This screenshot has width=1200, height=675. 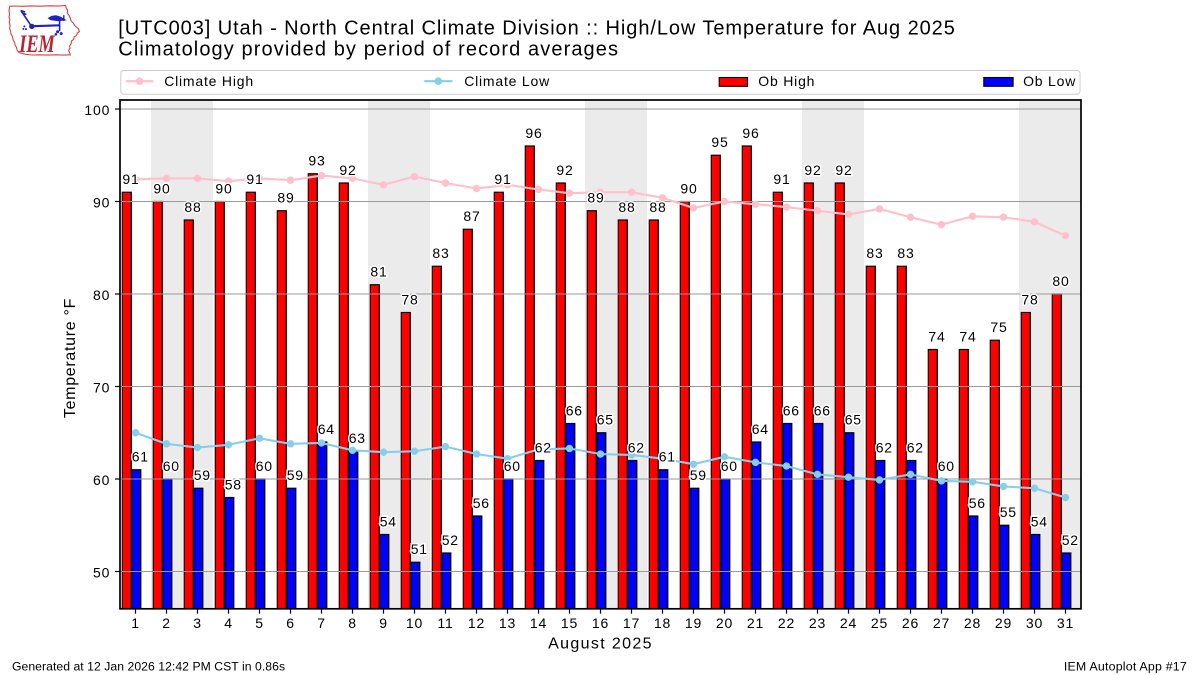 I want to click on svg-text: 30, so click(x=1034, y=623).